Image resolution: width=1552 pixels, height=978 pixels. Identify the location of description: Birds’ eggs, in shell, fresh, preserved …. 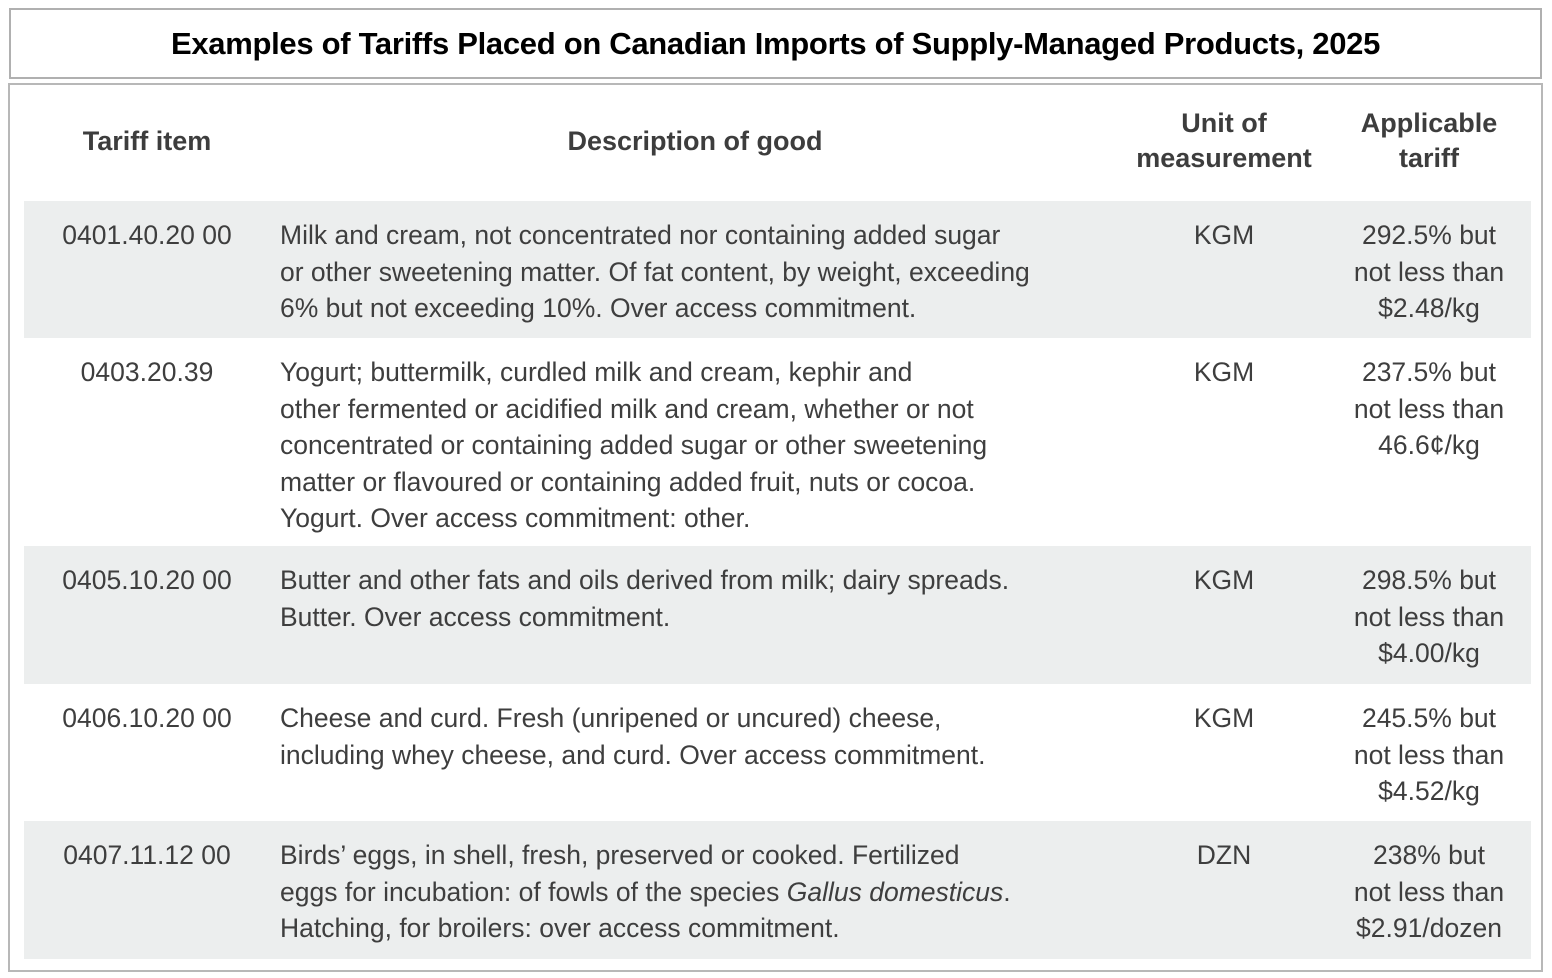
(710, 892).